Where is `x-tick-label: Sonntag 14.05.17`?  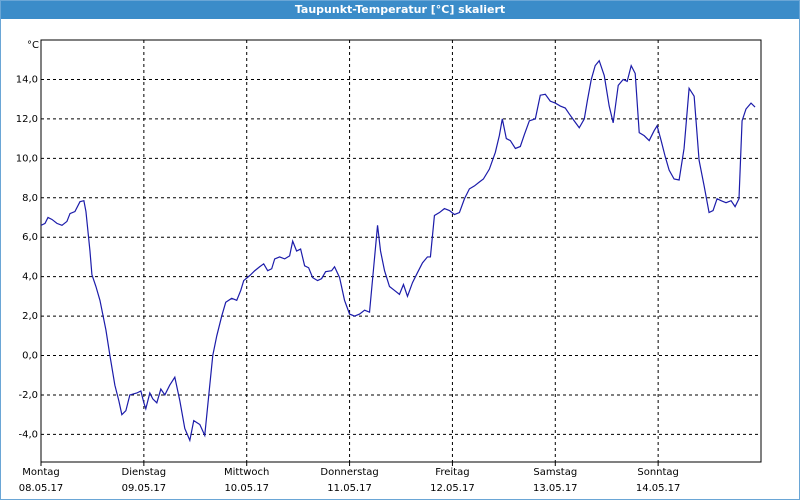
x-tick-label: Sonntag 14.05.17 is located at coordinates (658, 480).